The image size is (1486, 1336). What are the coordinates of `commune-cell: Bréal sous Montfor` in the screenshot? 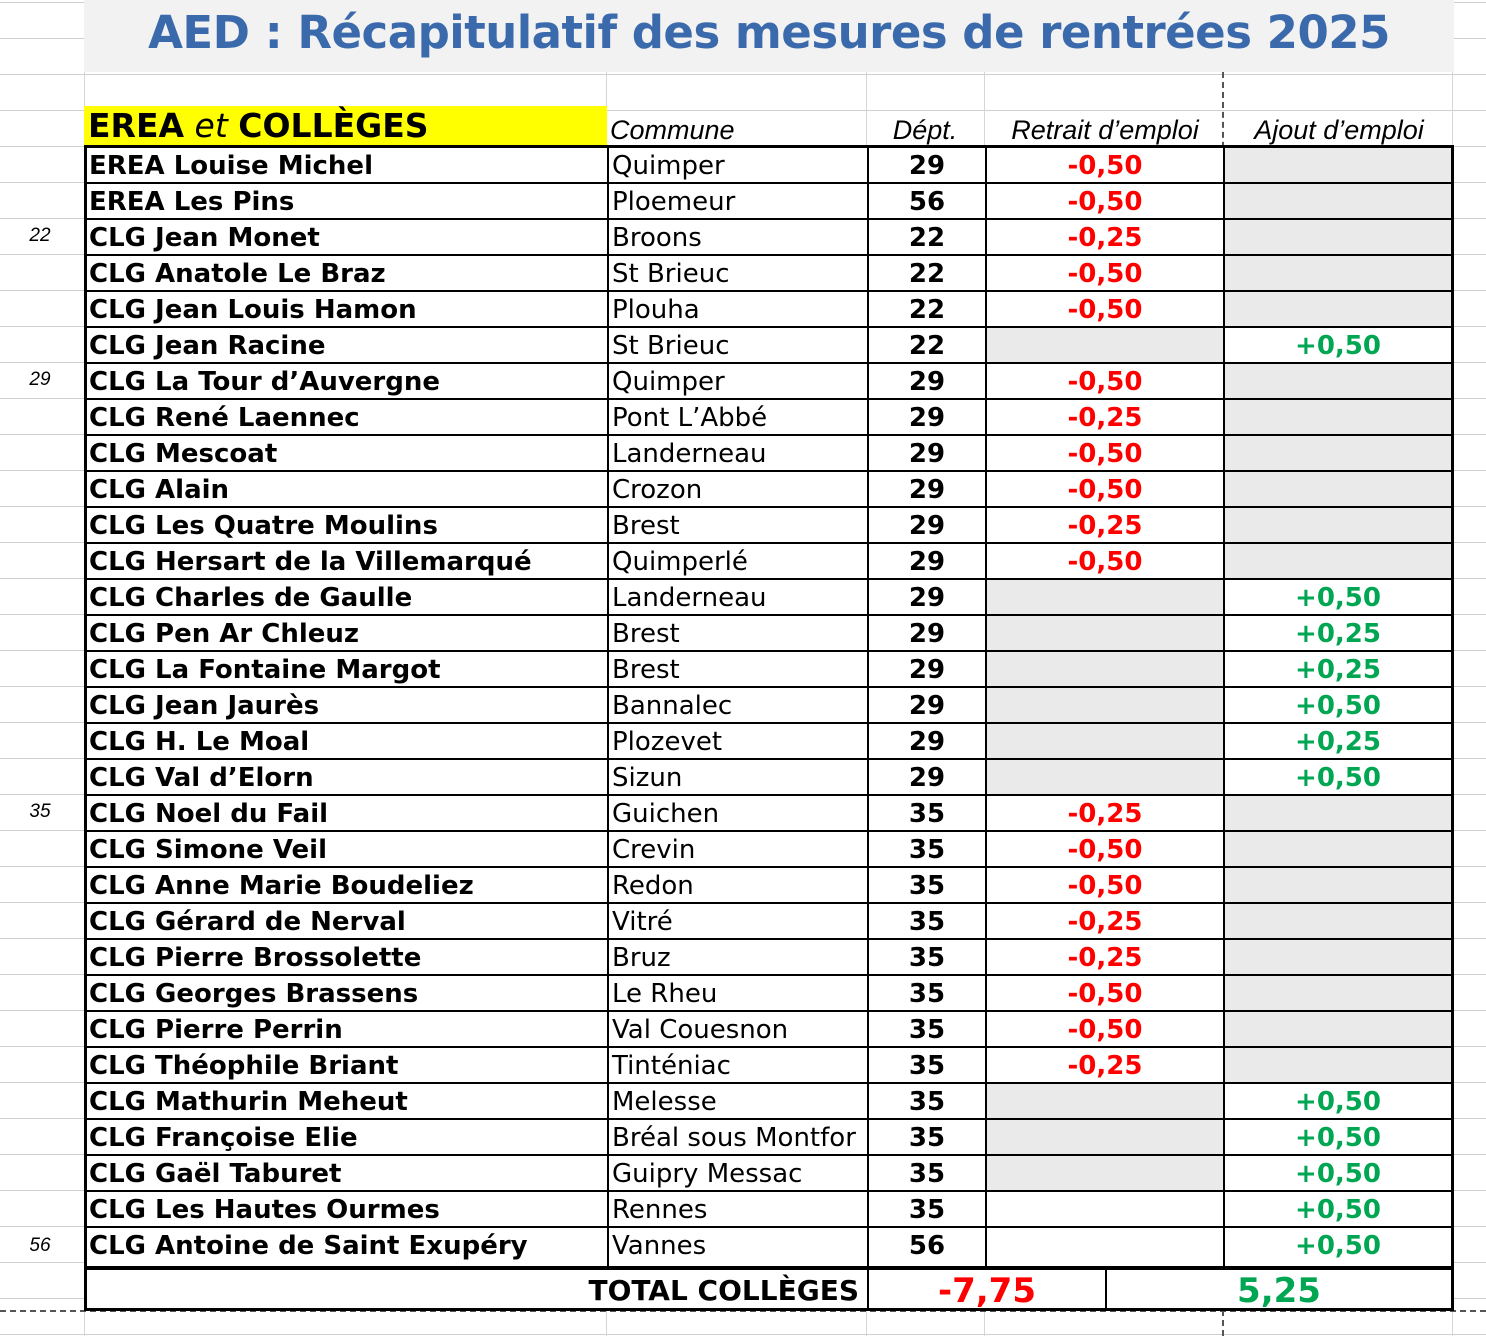 It's located at (739, 1137).